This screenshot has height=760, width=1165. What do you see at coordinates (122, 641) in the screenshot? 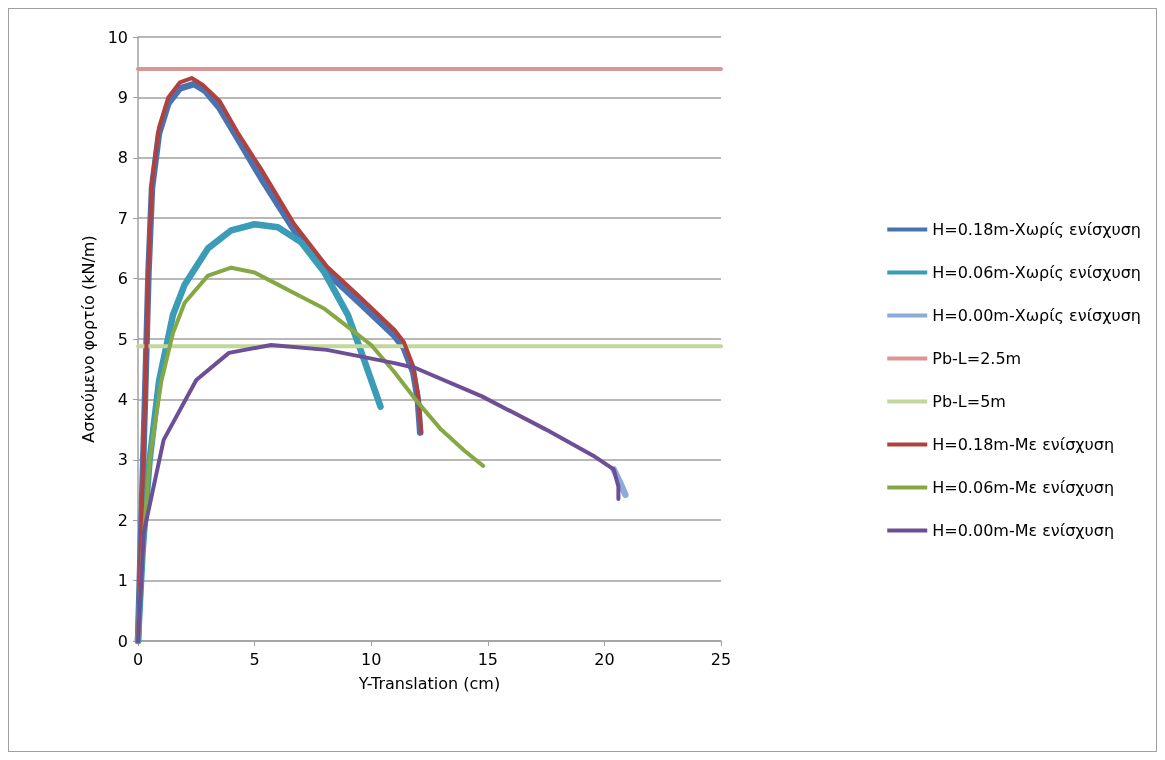
I see `y-tick-label: 0` at bounding box center [122, 641].